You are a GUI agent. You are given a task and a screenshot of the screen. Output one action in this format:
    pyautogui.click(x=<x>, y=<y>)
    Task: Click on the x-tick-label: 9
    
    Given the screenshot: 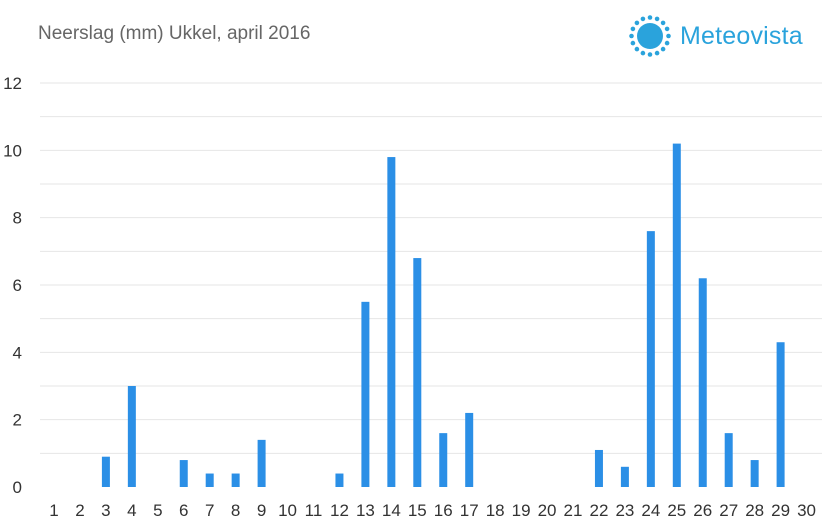 What is the action you would take?
    pyautogui.click(x=261, y=510)
    